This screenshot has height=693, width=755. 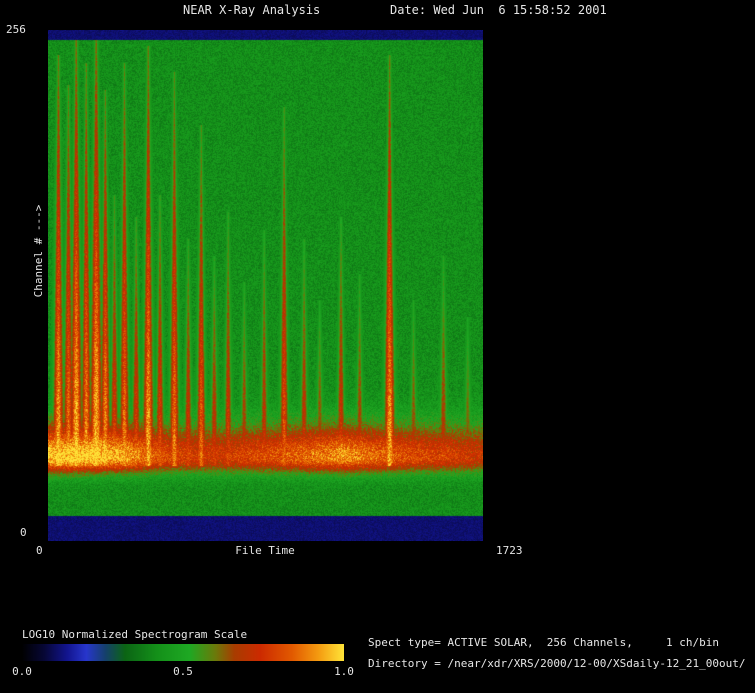 What do you see at coordinates (344, 671) in the screenshot?
I see `colorbar-tick-1: 1.0` at bounding box center [344, 671].